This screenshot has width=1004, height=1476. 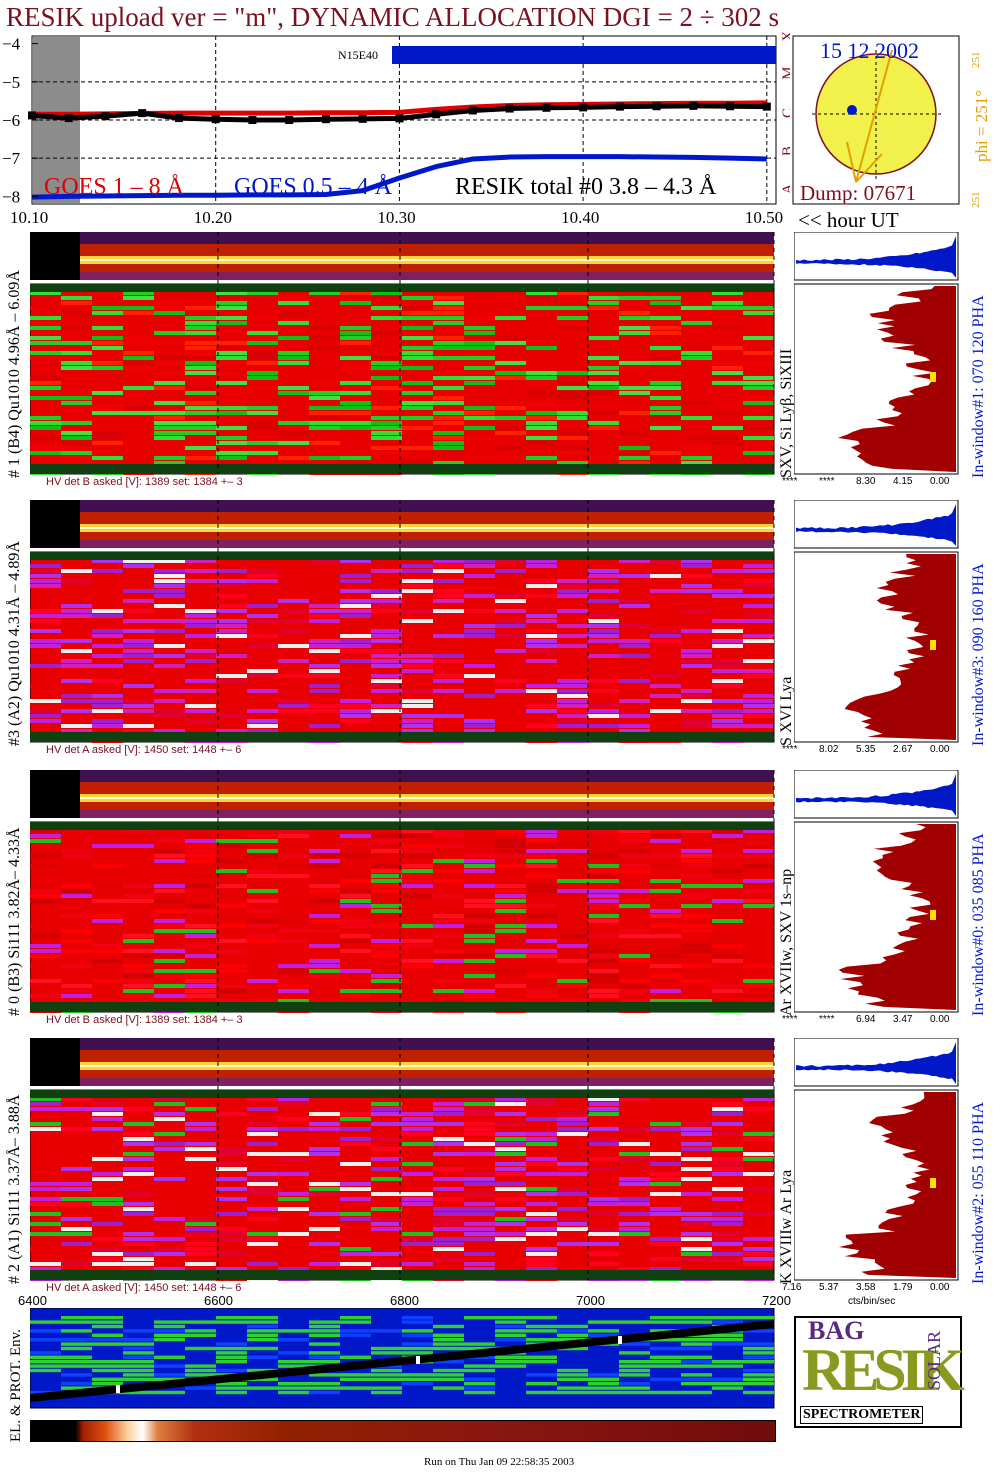 I want to click on phi-angle-label: phi = 251°, so click(x=981, y=125).